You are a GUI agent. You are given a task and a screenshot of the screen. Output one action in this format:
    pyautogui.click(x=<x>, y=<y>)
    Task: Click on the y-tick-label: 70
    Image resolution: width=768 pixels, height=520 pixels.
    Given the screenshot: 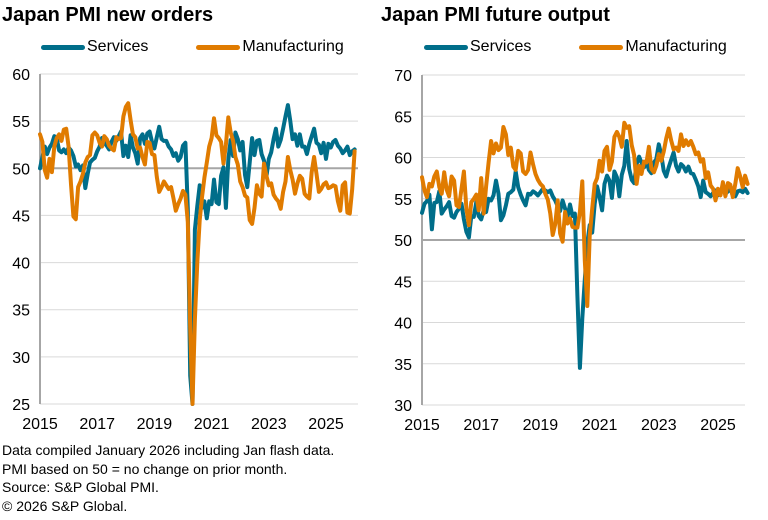 What is the action you would take?
    pyautogui.click(x=403, y=76)
    